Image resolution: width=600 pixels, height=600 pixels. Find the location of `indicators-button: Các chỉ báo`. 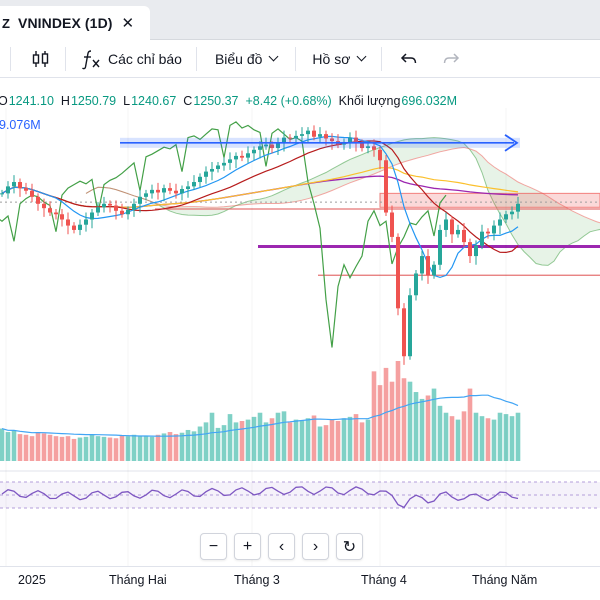

indicators-button: Các chỉ báo is located at coordinates (131, 59).